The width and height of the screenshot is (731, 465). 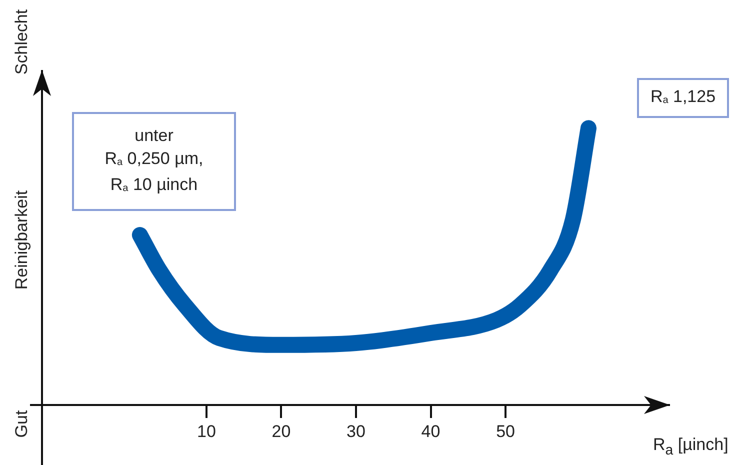 I want to click on x-axis-title: R$_{a}$ [µinch], so click(x=690, y=447).